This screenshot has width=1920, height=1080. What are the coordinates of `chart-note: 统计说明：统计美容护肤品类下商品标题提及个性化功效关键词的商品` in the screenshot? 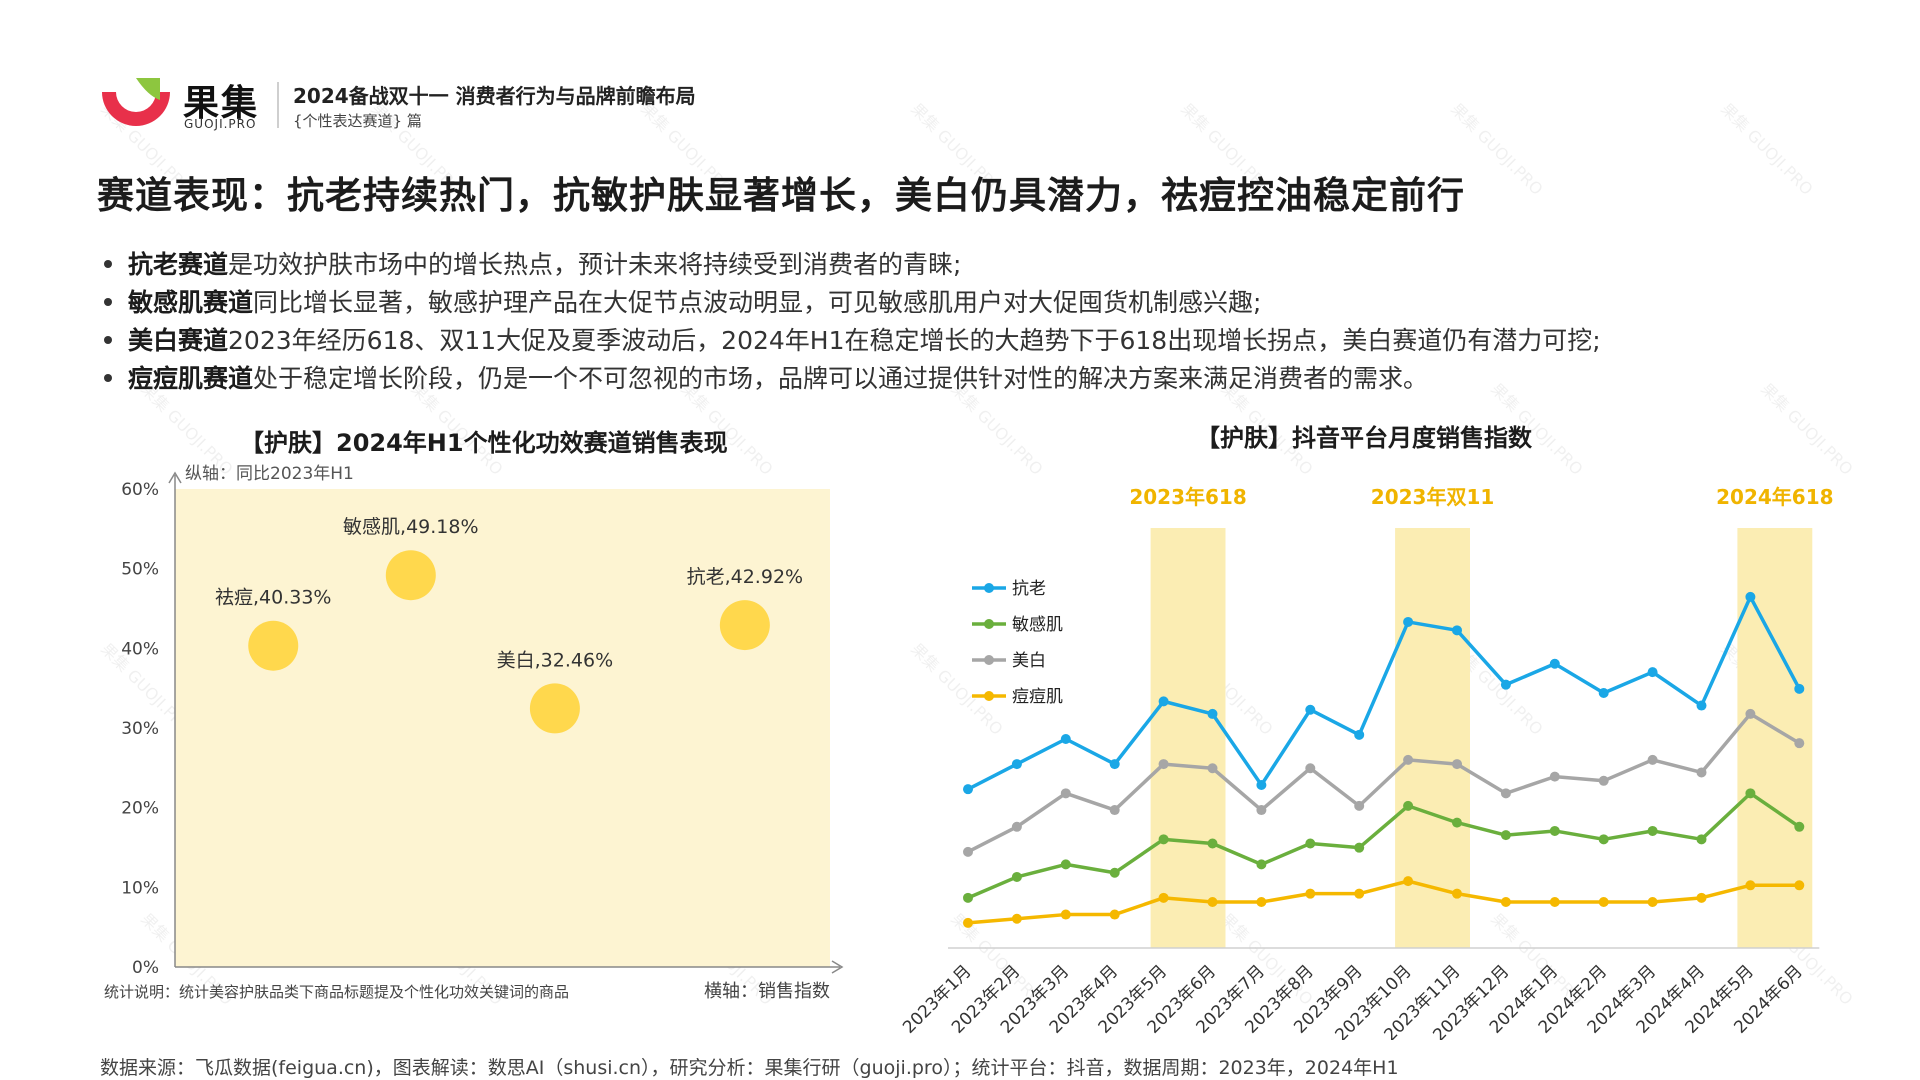 It's located at (336, 992).